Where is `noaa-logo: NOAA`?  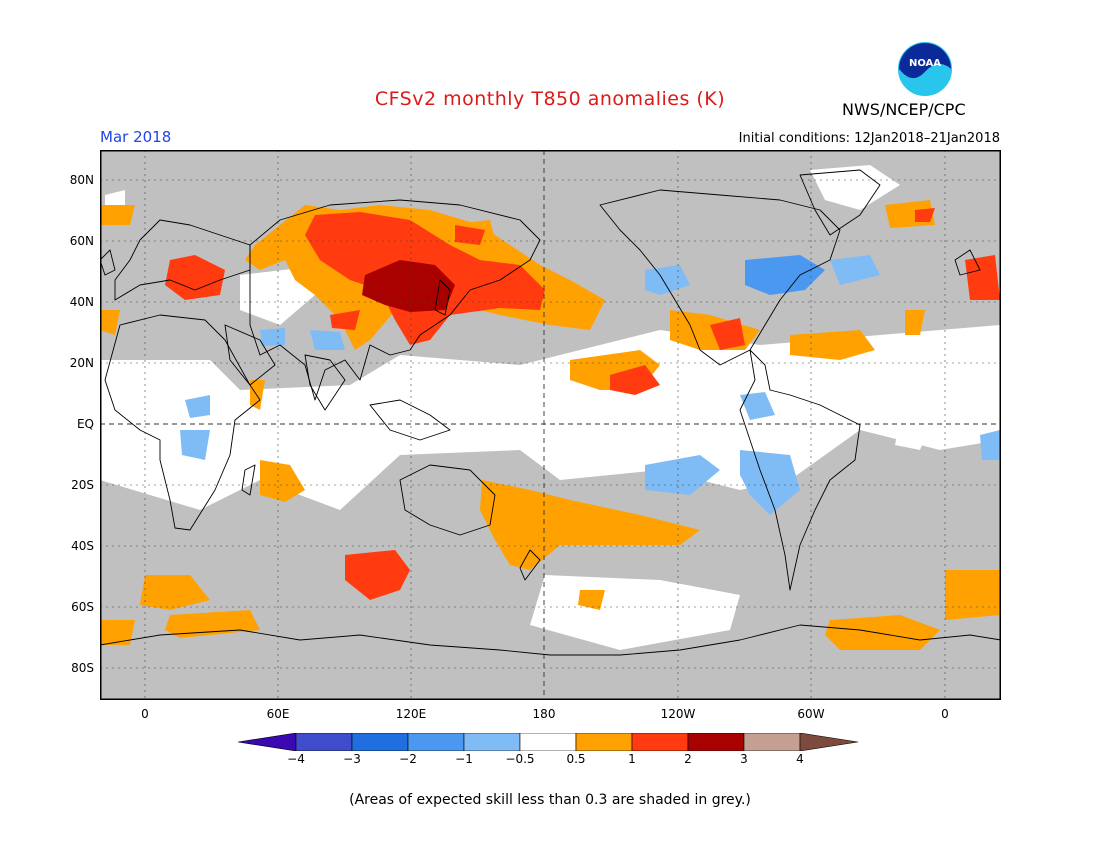 noaa-logo: NOAA is located at coordinates (925, 69).